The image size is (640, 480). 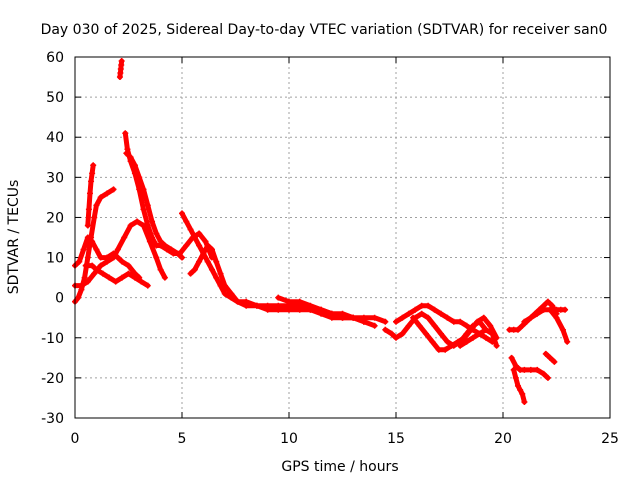 What do you see at coordinates (55, 138) in the screenshot?
I see `y-tick-label: 40` at bounding box center [55, 138].